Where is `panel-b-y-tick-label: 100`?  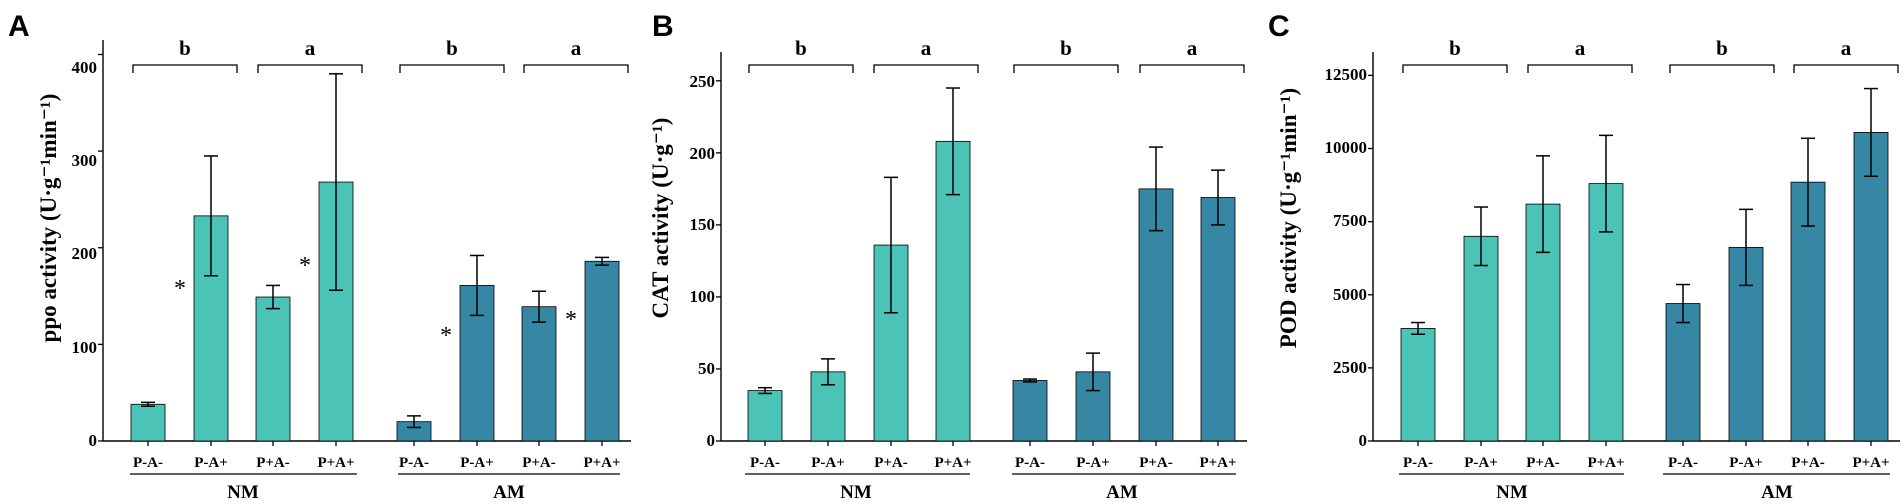
panel-b-y-tick-label: 100 is located at coordinates (703, 296).